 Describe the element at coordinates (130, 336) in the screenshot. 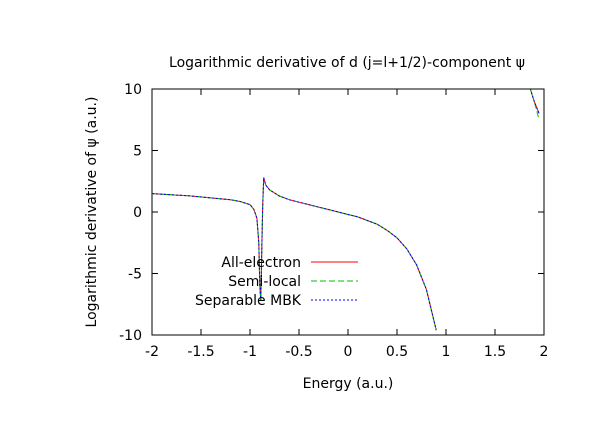

I see `y-tick-label: -10` at that location.